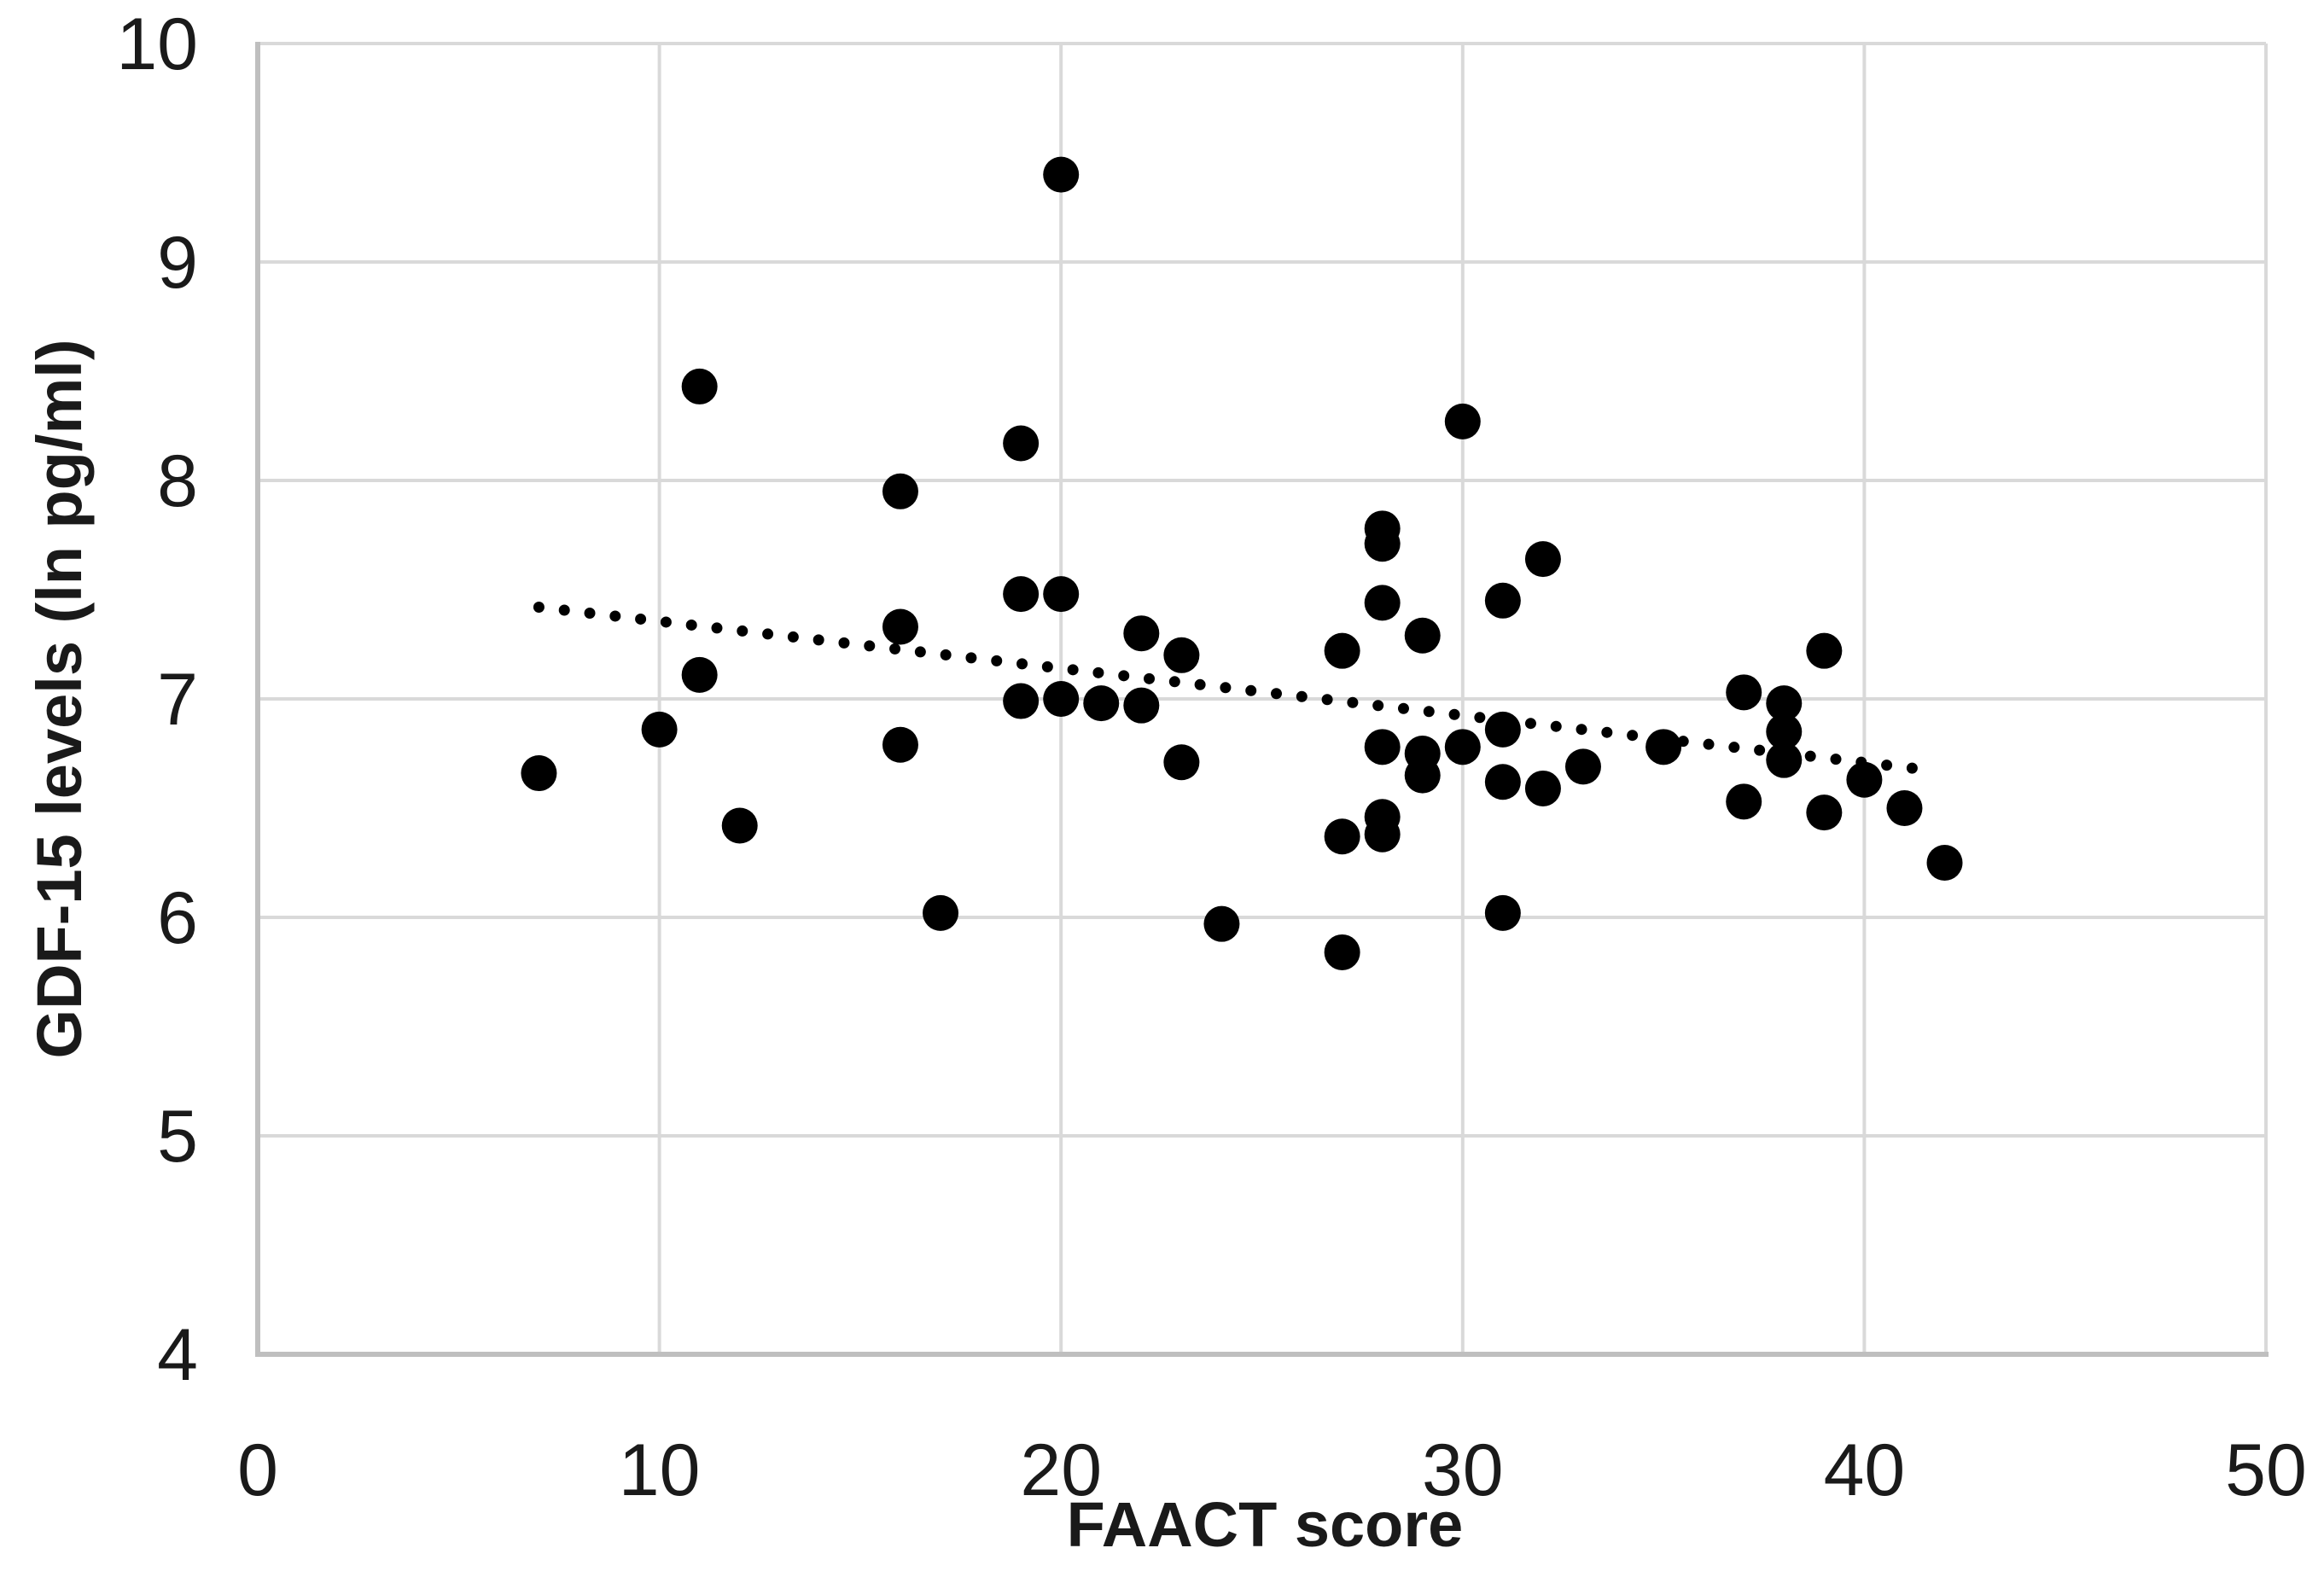 Image resolution: width=2324 pixels, height=1583 pixels. I want to click on x-tick-label: 20, so click(1061, 1470).